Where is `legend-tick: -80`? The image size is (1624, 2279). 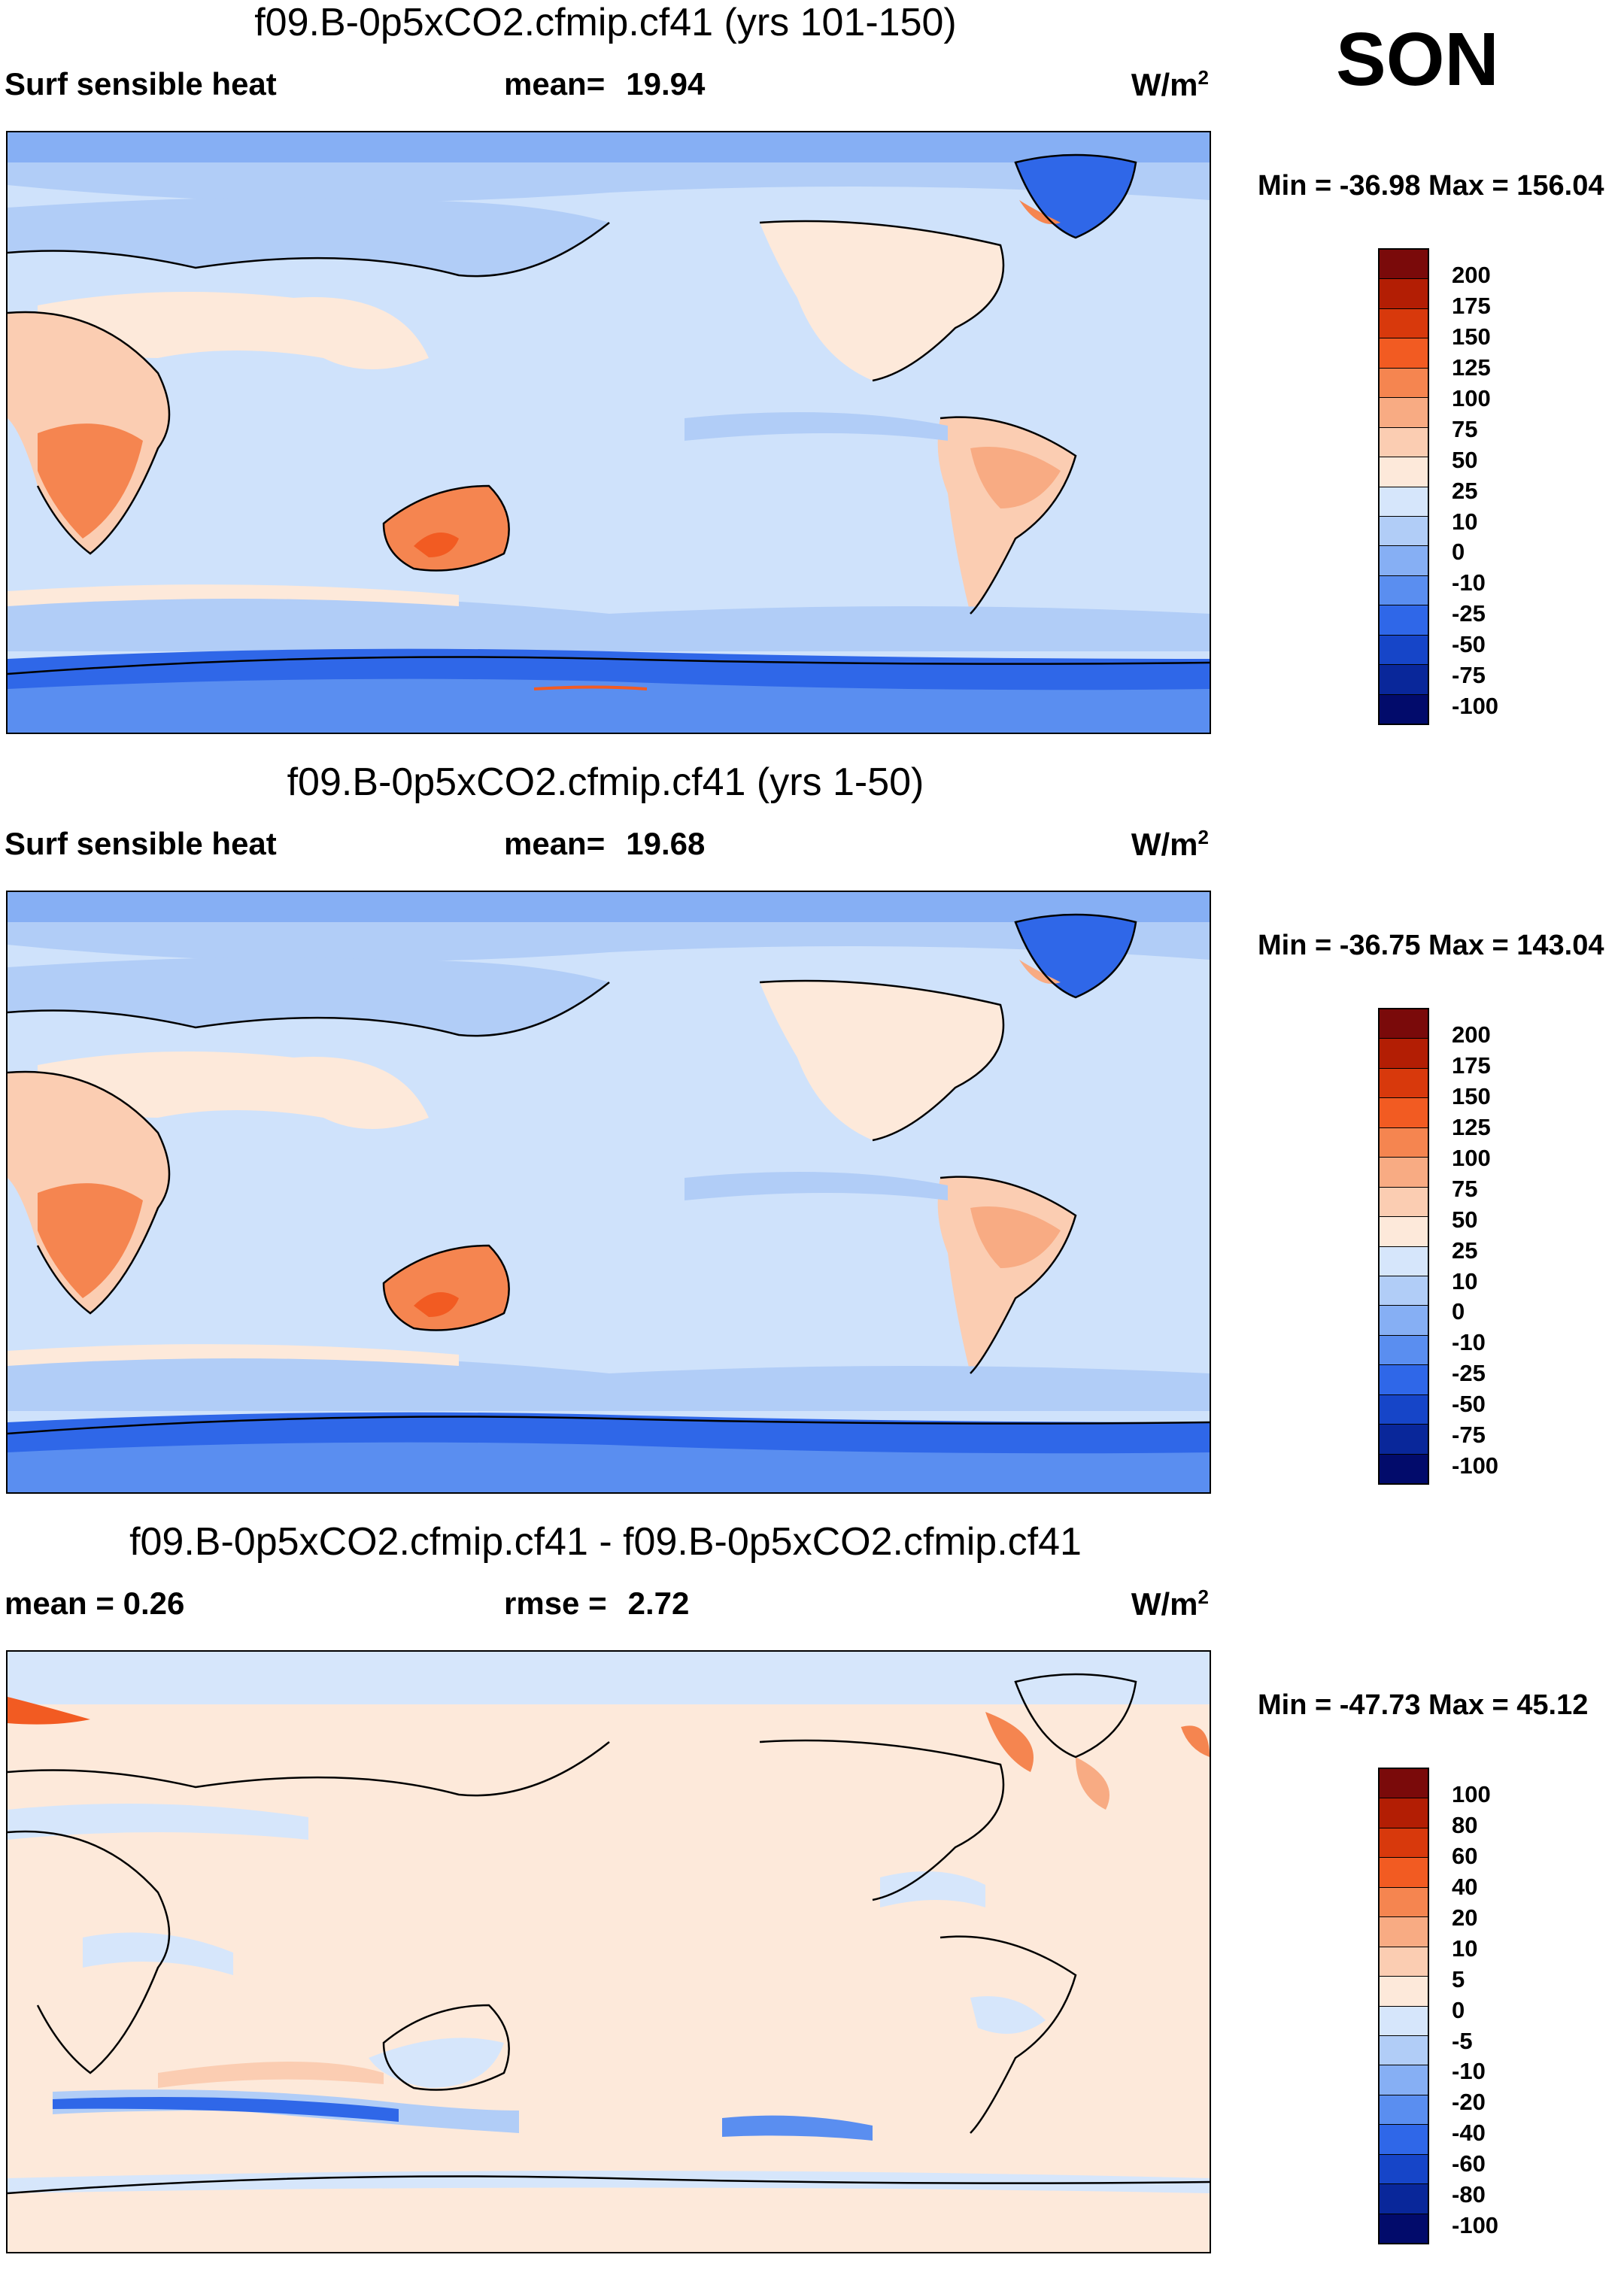
legend-tick: -80 is located at coordinates (1469, 2194).